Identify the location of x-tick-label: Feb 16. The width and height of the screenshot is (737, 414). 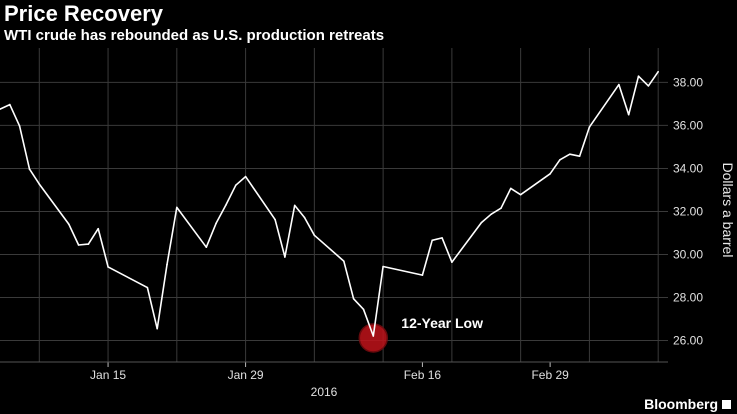
(423, 375).